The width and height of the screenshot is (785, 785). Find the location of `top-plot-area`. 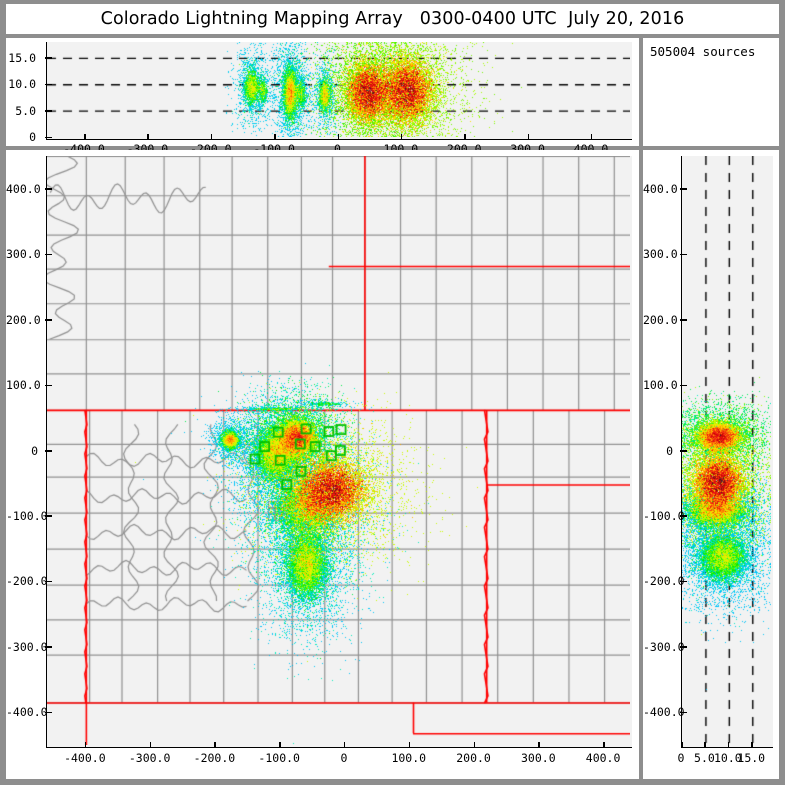

top-plot-area is located at coordinates (339, 91).